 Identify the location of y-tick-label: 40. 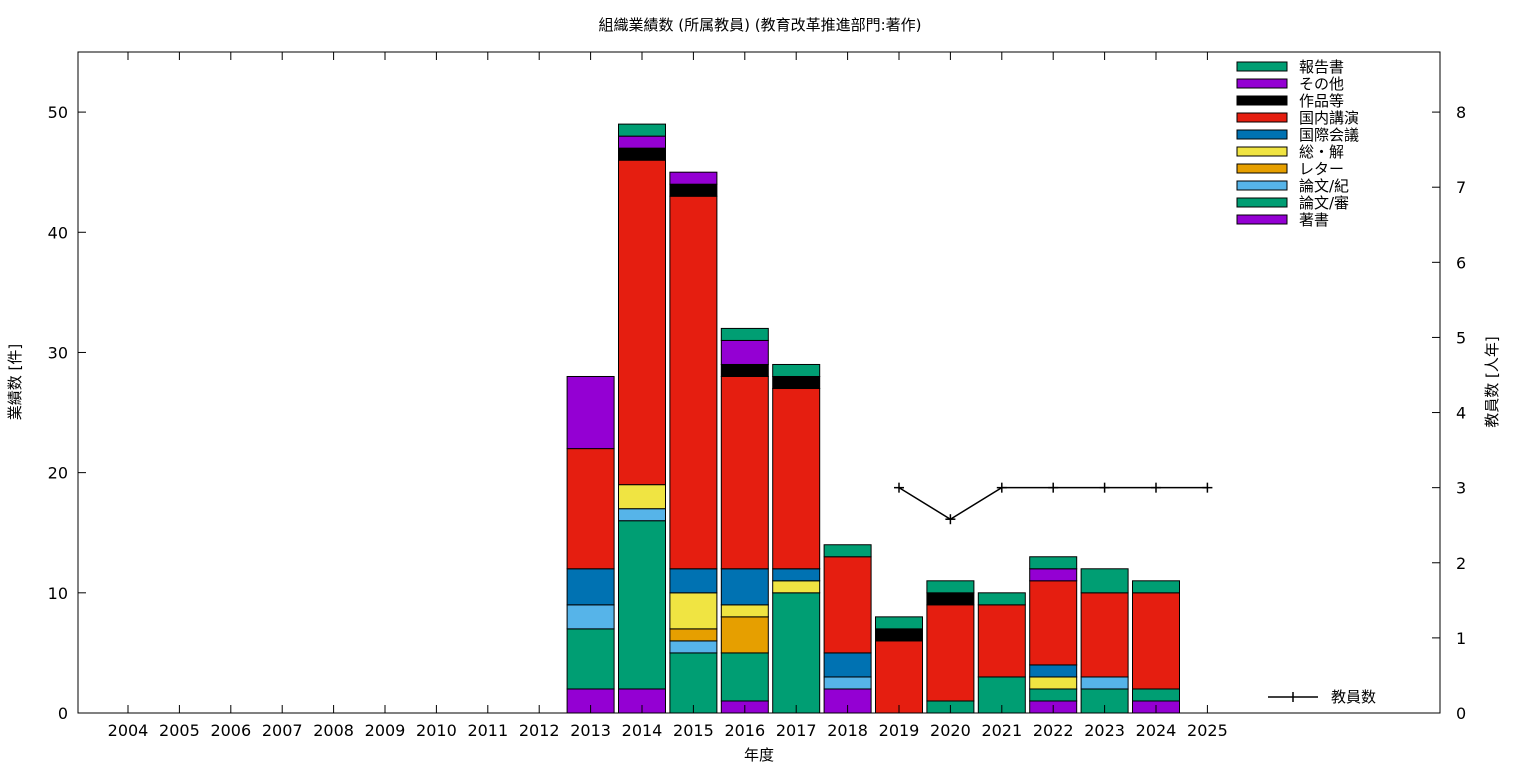
(58, 232).